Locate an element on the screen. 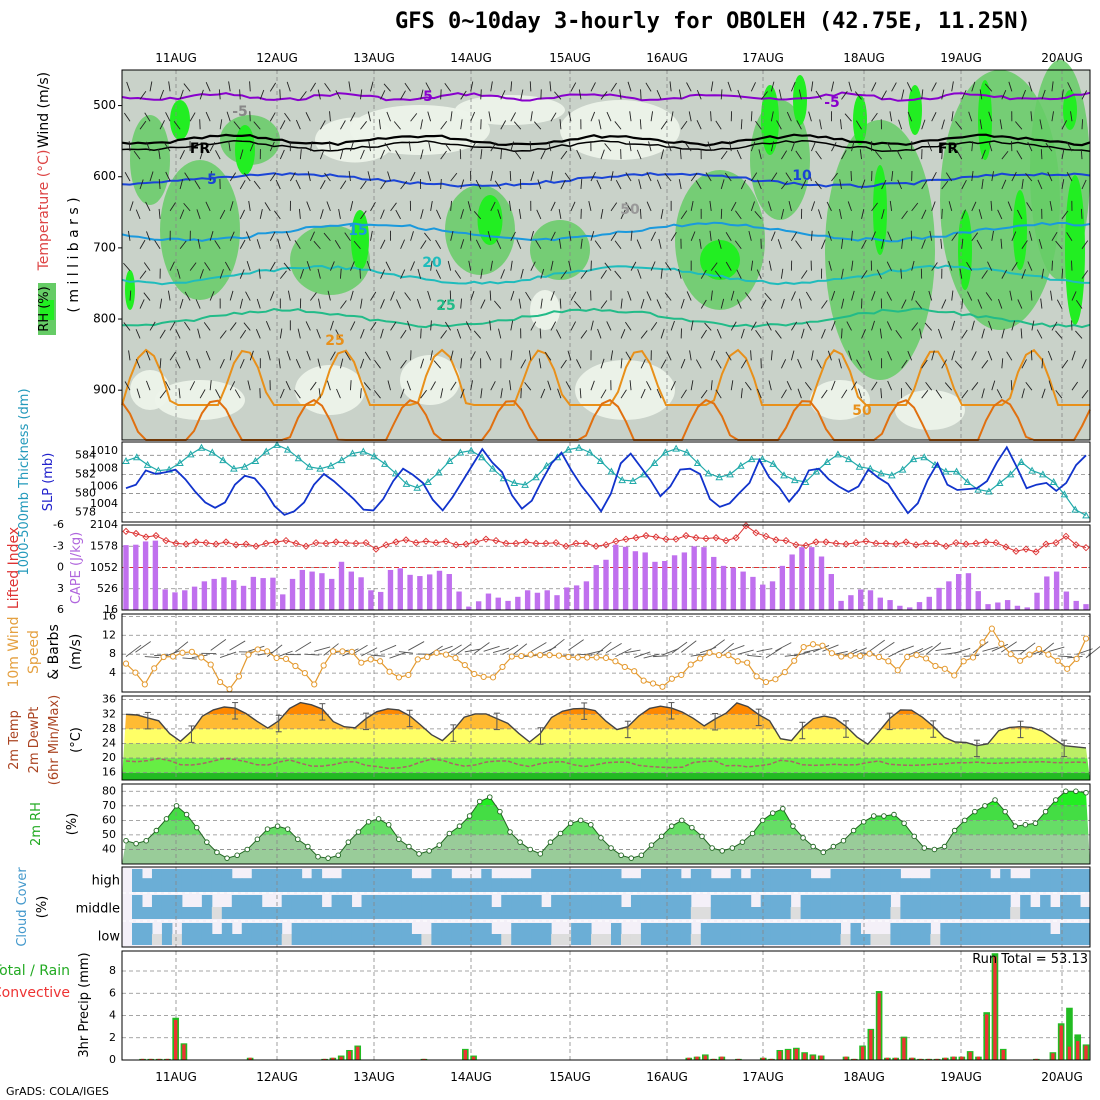 The height and width of the screenshot is (1100, 1100). wind-speed-point is located at coordinates (766, 682).